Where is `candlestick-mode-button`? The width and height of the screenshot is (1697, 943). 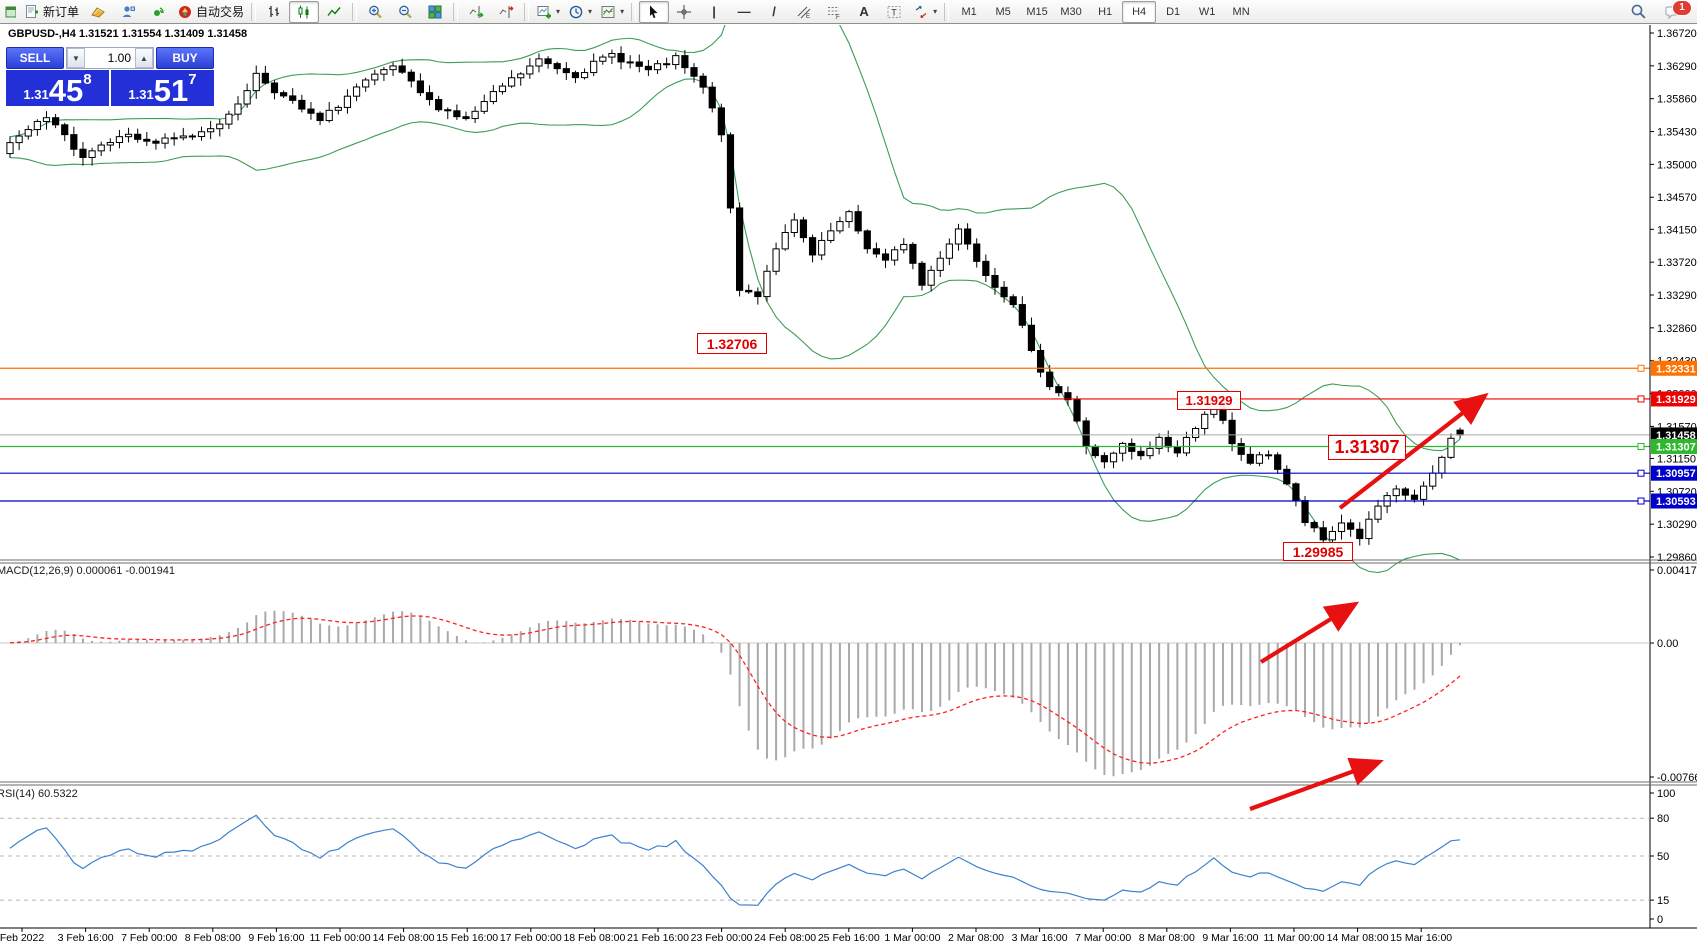 candlestick-mode-button is located at coordinates (304, 11).